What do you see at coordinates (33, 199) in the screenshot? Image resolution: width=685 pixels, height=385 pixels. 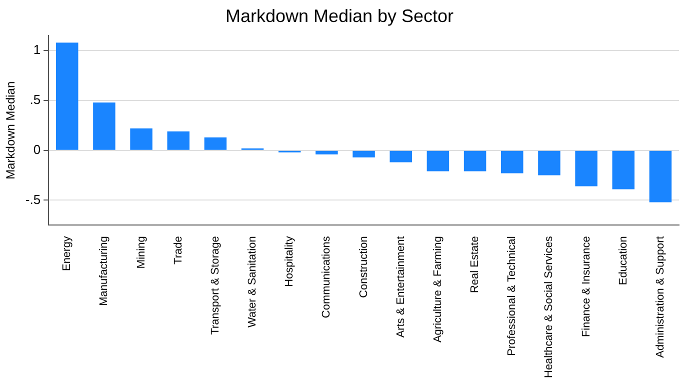 I see `y-tick-label: -.5` at bounding box center [33, 199].